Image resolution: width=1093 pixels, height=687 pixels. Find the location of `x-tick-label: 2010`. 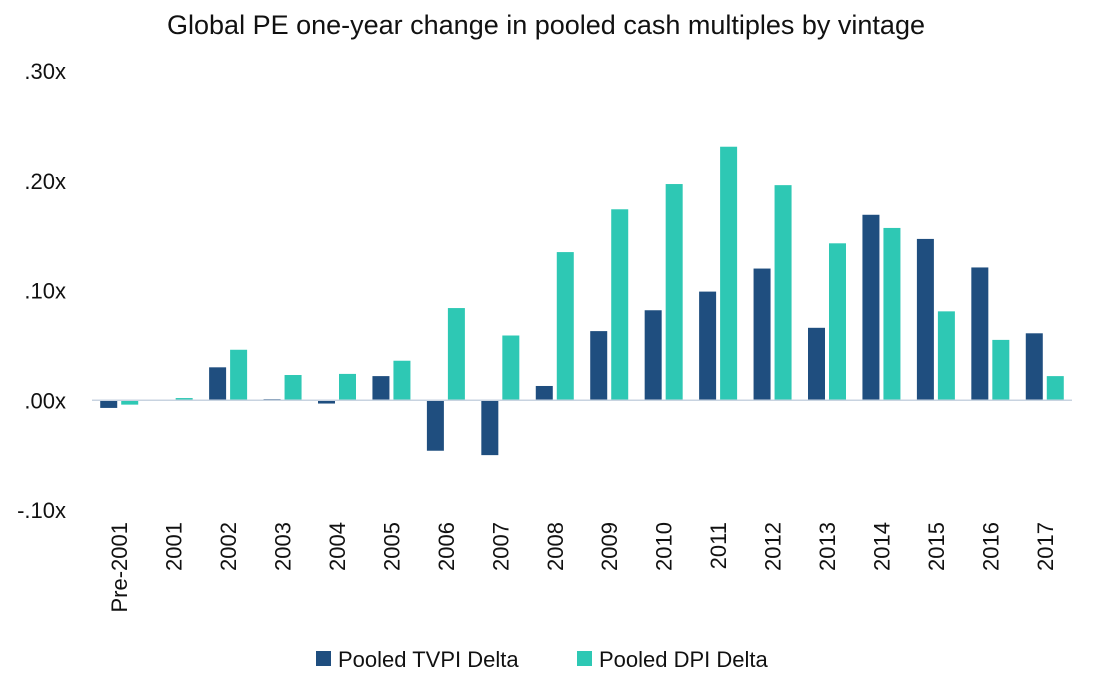

x-tick-label: 2010 is located at coordinates (664, 546).